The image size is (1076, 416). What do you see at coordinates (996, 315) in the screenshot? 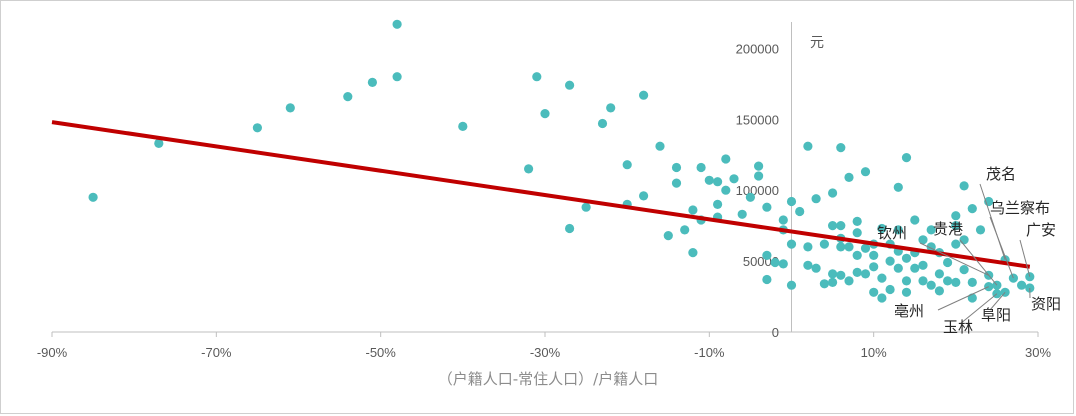
I see `annotation-label: 阜阳` at bounding box center [996, 315].